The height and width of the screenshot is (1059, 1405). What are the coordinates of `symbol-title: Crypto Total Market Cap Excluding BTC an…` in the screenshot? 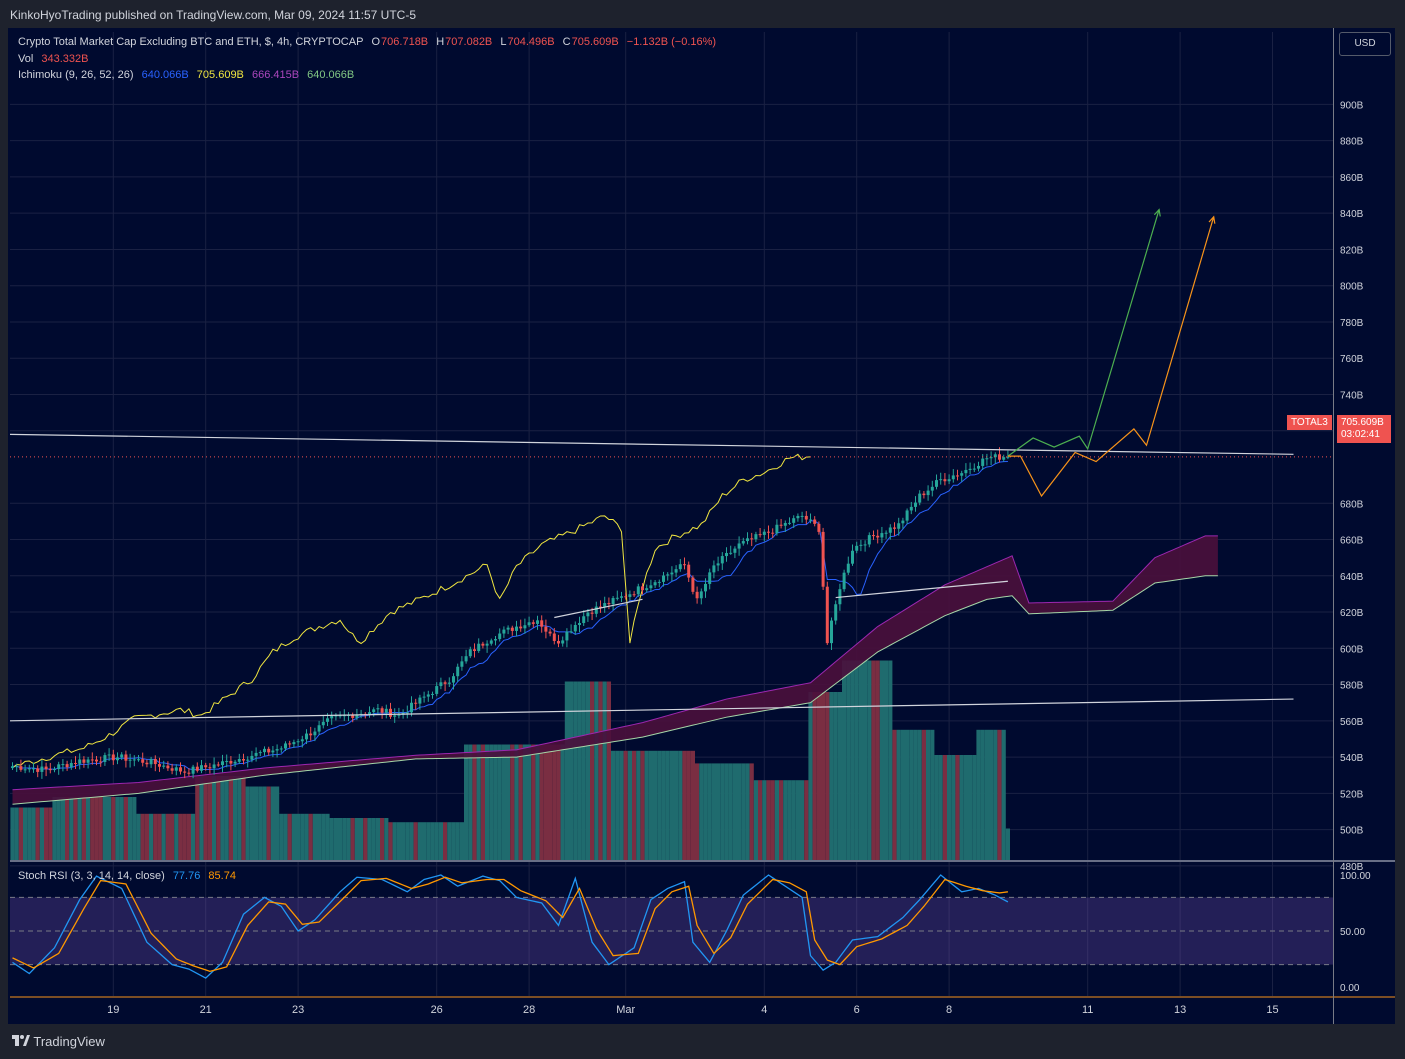 It's located at (191, 42).